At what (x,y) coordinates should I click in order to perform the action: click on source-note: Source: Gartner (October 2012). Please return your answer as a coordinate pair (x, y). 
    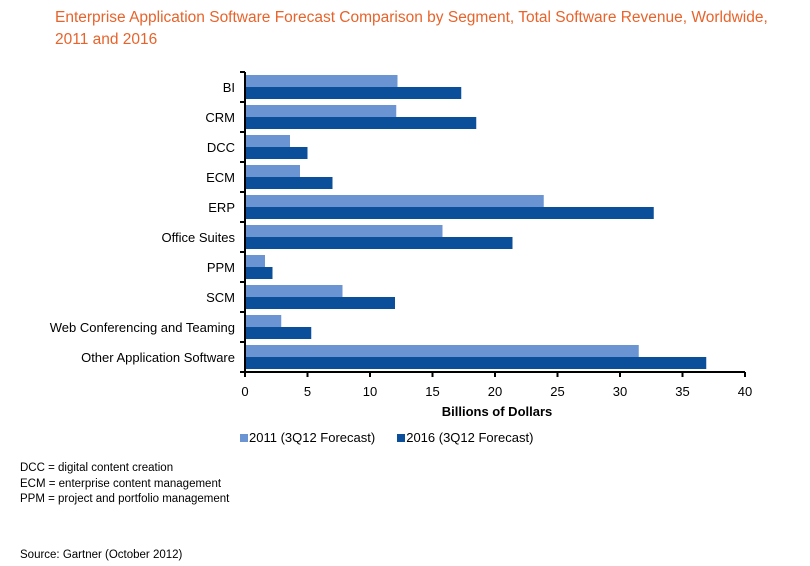
    Looking at the image, I should click on (101, 555).